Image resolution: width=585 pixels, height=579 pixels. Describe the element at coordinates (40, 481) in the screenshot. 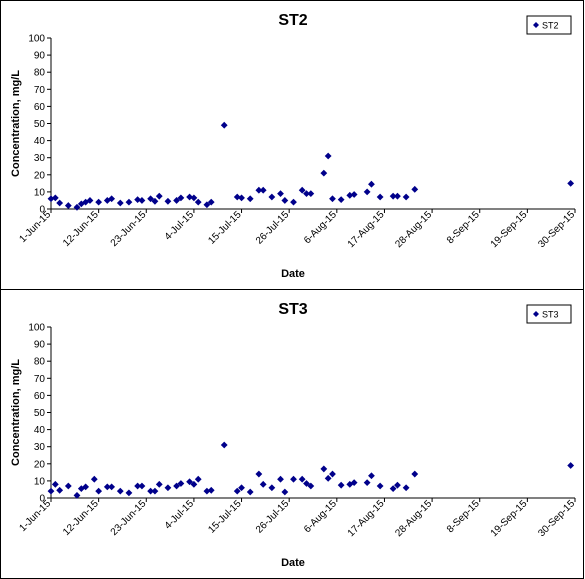

I see `y-tick-label: 10` at that location.